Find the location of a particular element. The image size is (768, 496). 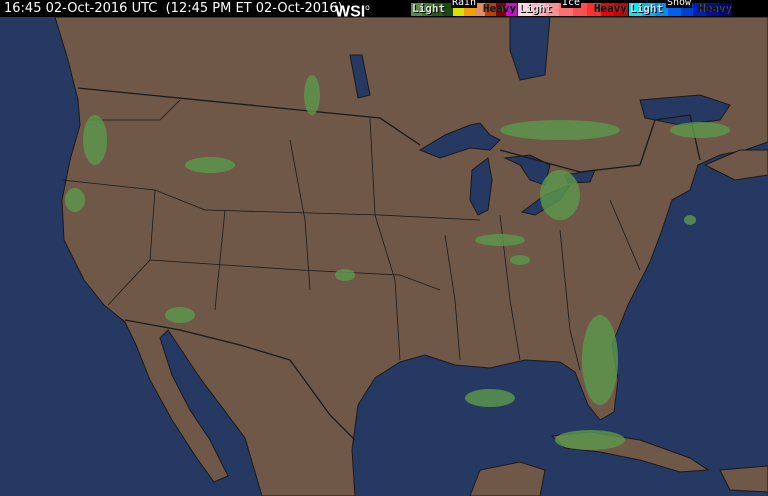

gulf-st-lawrence is located at coordinates (685, 110).